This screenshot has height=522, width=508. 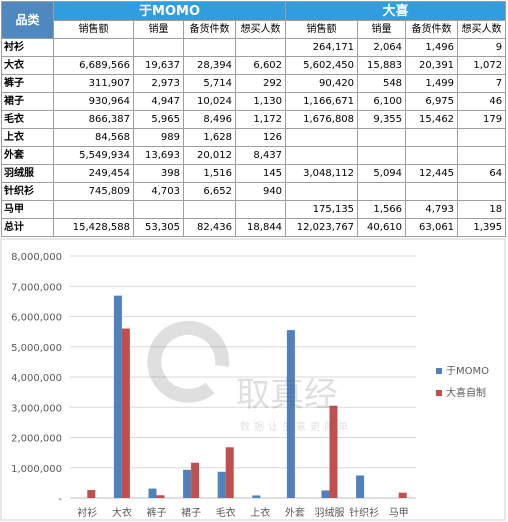 I want to click on value-cell: 12,445, so click(x=432, y=173).